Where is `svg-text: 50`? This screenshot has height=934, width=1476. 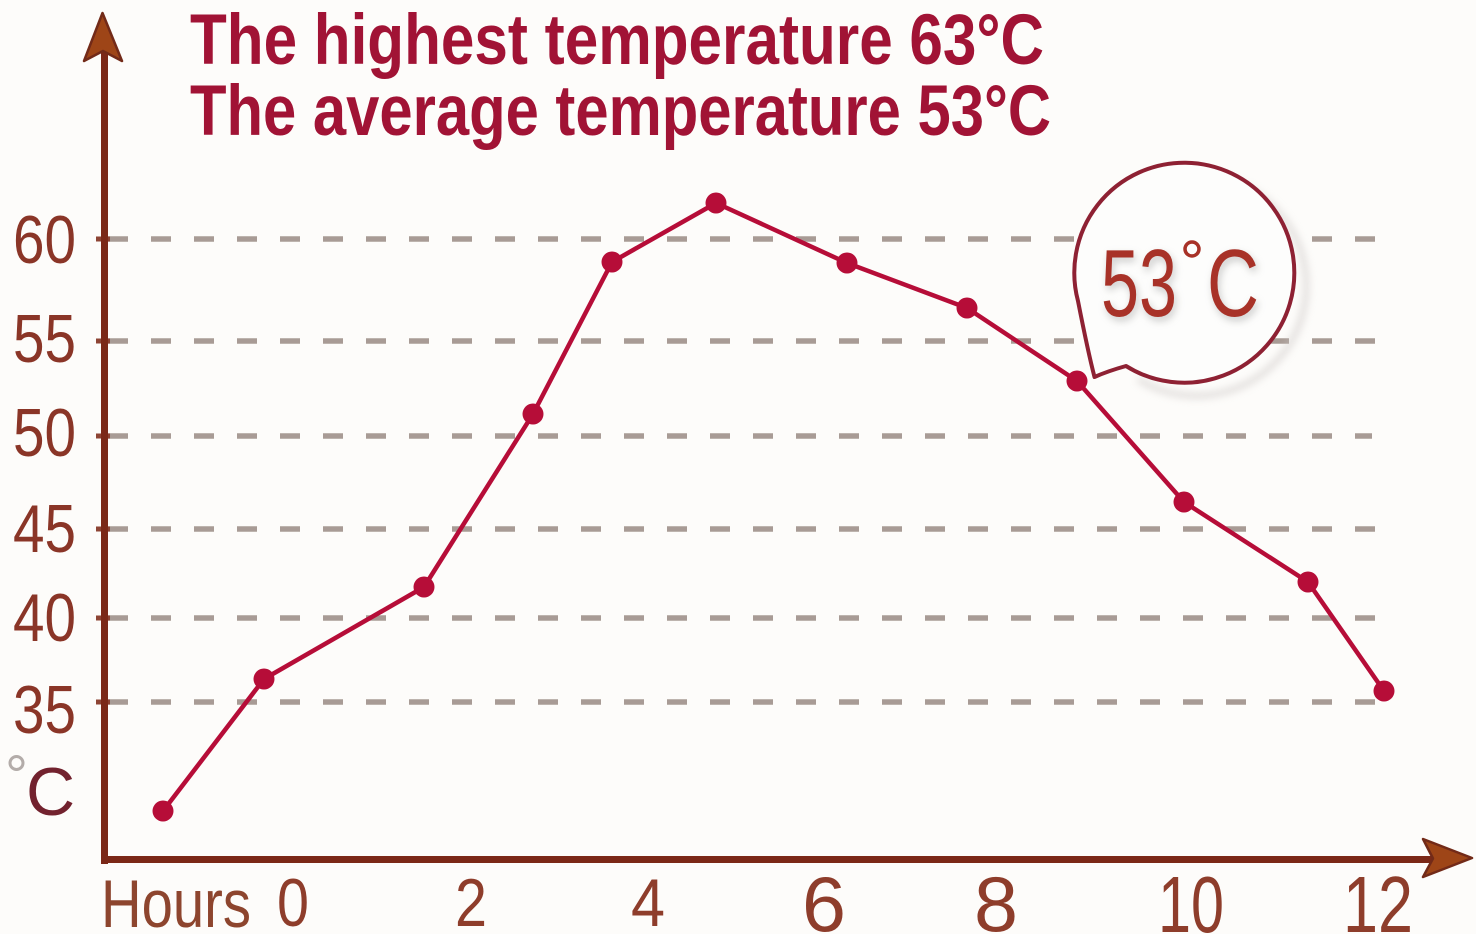 svg-text: 50 is located at coordinates (44, 433).